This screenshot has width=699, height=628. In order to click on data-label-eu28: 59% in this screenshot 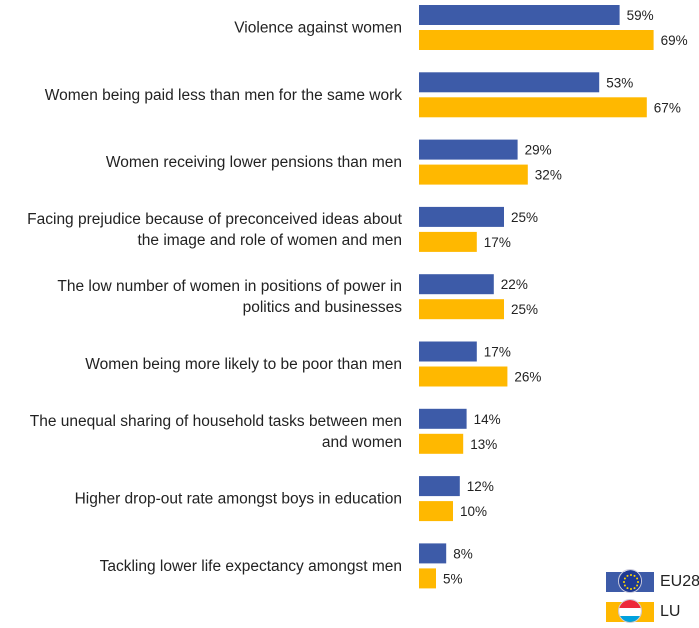, I will do `click(640, 15)`.